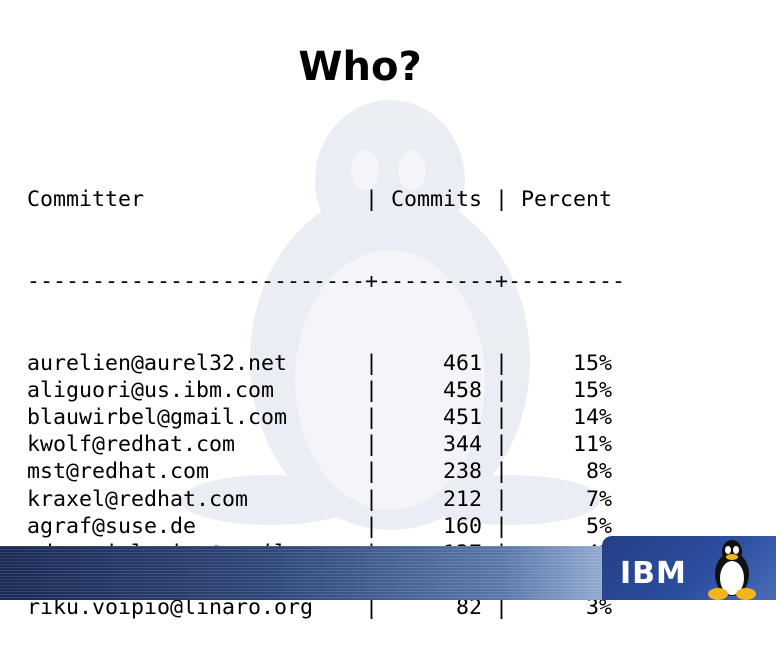 Image resolution: width=776 pixels, height=649 pixels. What do you see at coordinates (592, 445) in the screenshot?
I see `percent-cell: 11%` at bounding box center [592, 445].